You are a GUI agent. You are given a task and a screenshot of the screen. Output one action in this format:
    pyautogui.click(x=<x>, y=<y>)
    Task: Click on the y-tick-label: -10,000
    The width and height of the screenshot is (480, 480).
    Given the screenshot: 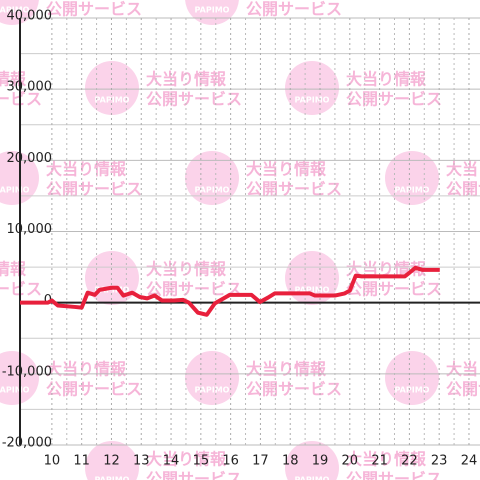 What is the action you would take?
    pyautogui.click(x=27, y=371)
    